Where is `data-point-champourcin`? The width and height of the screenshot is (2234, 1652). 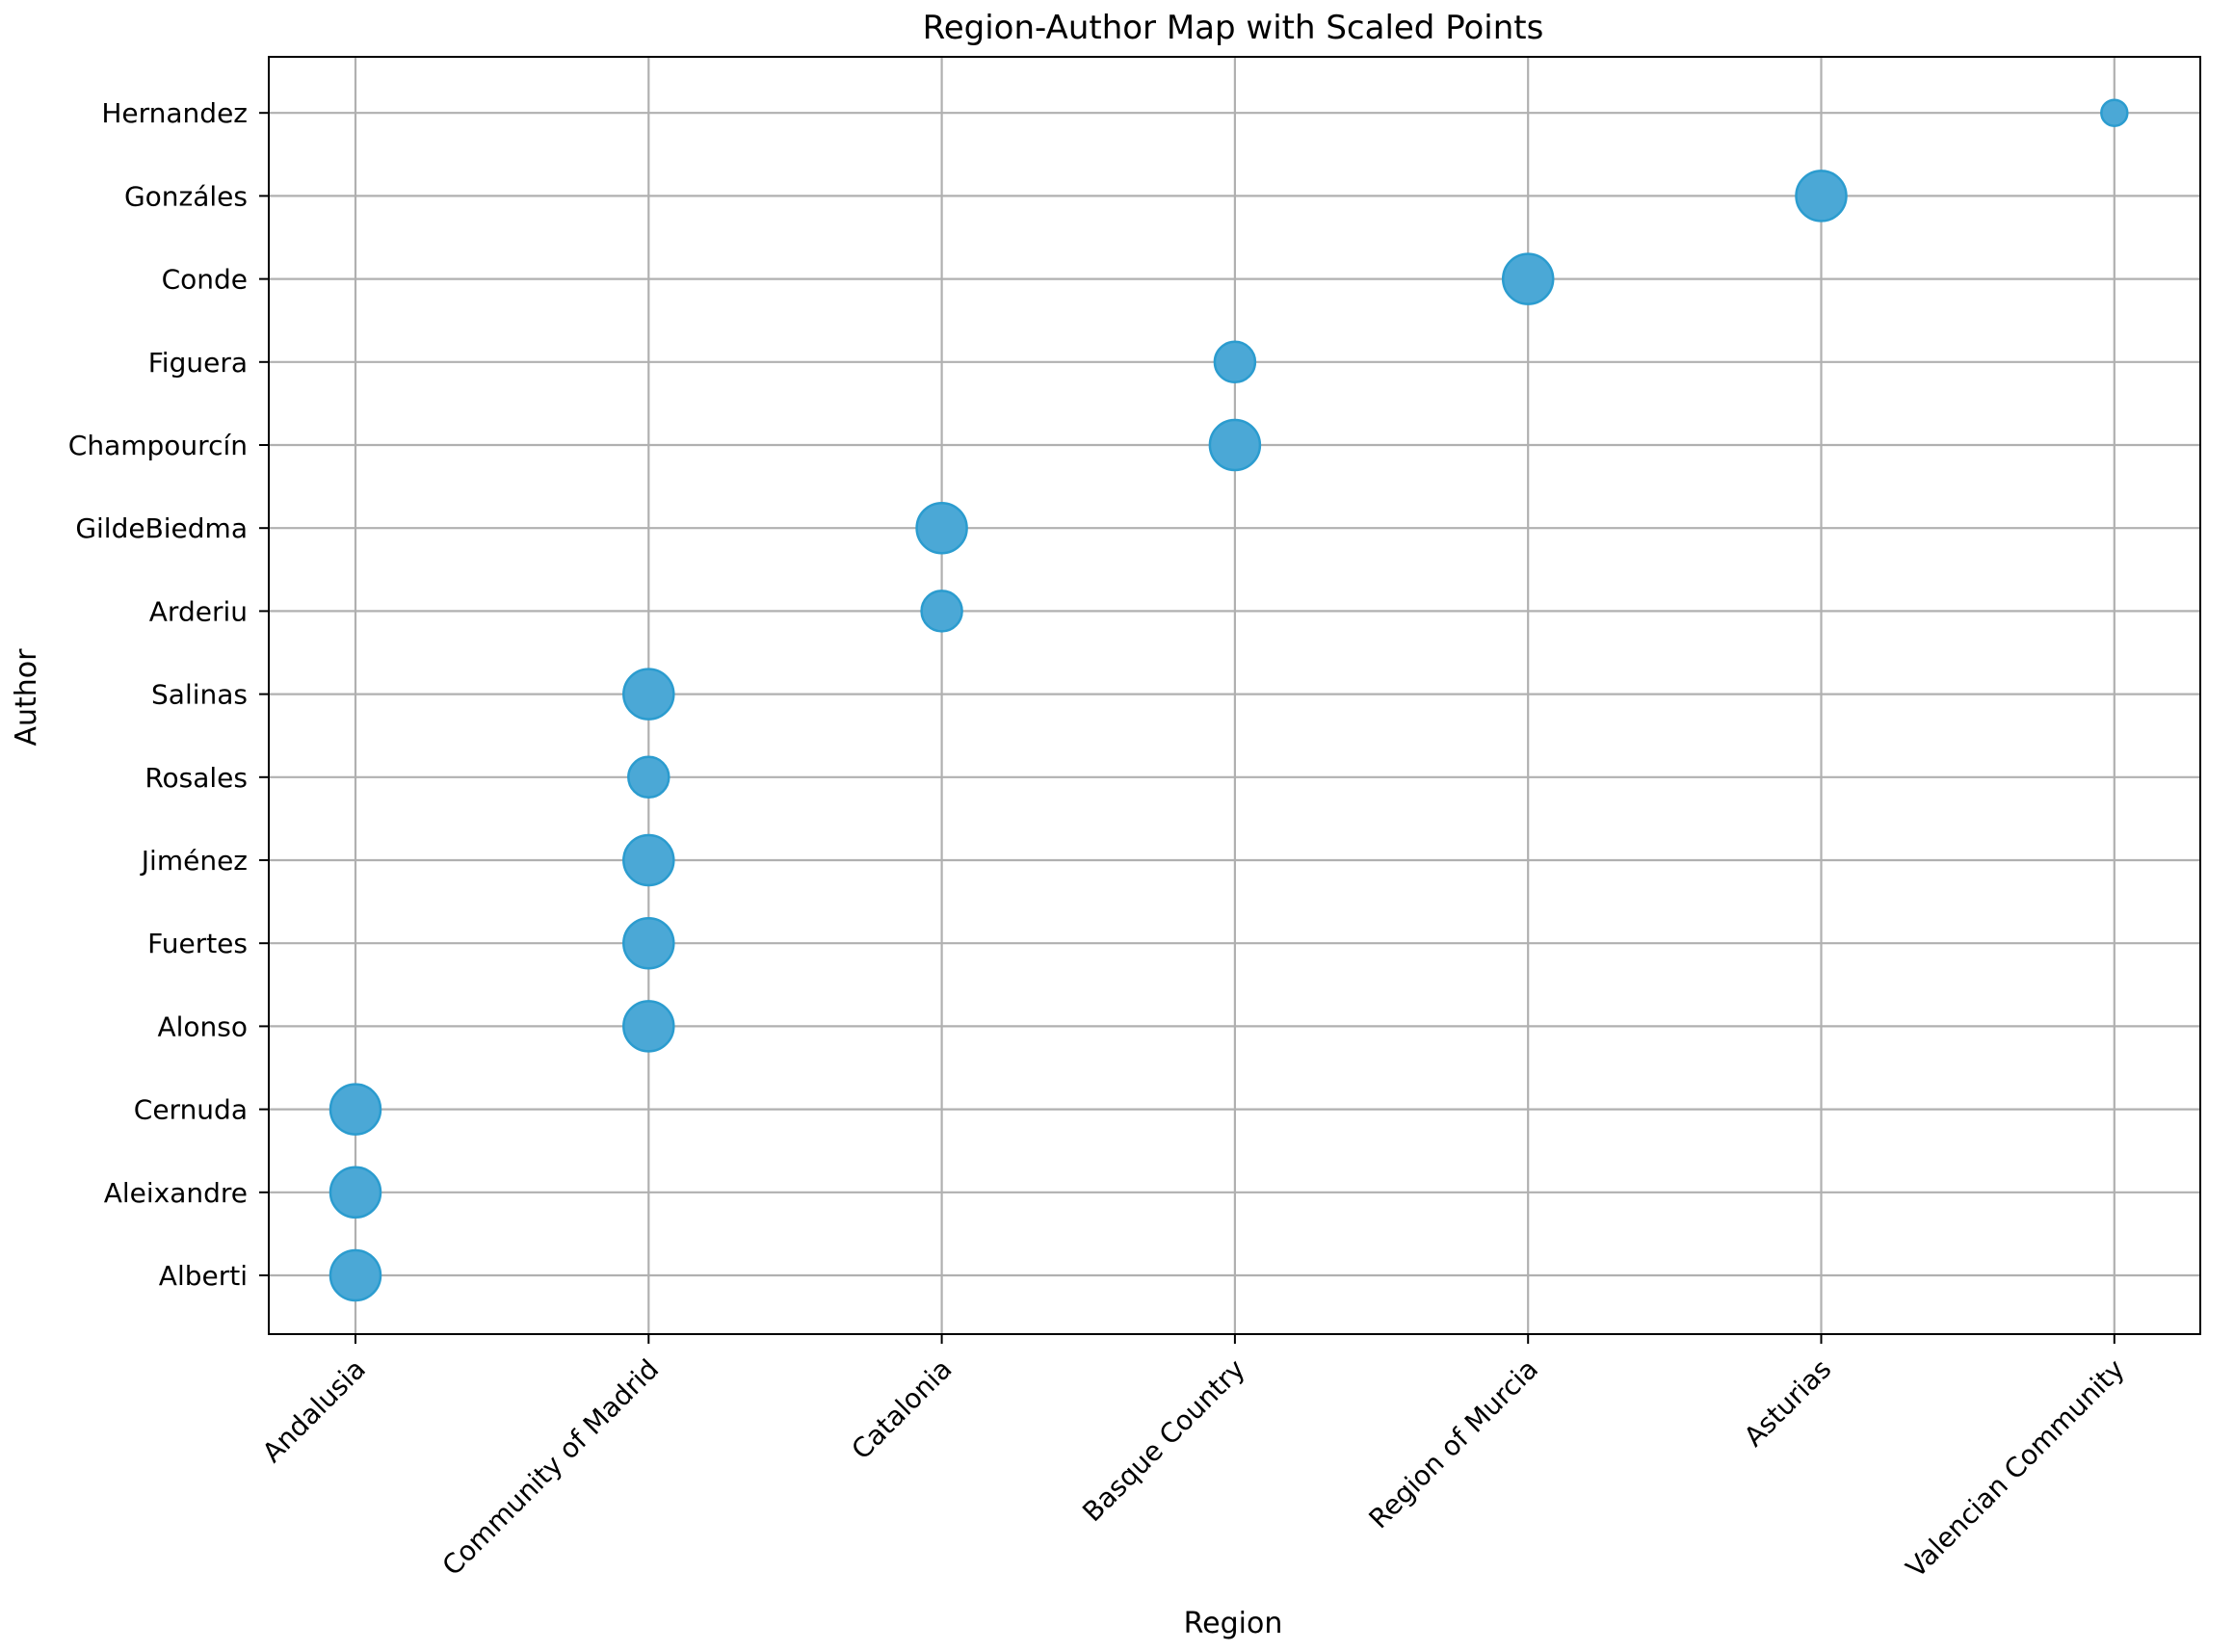
data-point-champourcin is located at coordinates (1235, 445).